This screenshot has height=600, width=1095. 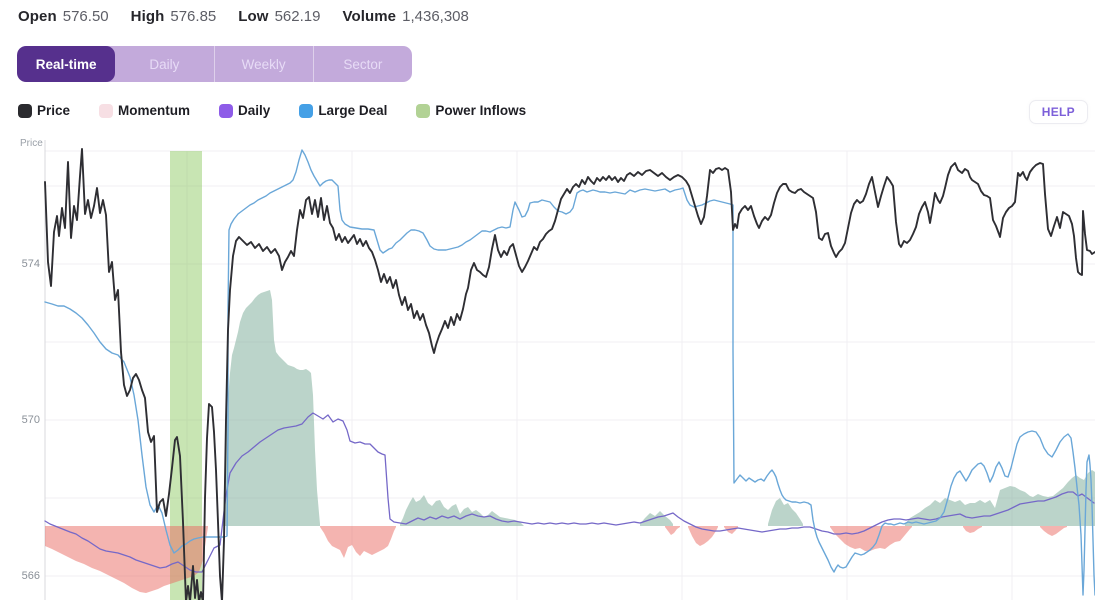 I want to click on highlight-band, so click(x=186, y=375).